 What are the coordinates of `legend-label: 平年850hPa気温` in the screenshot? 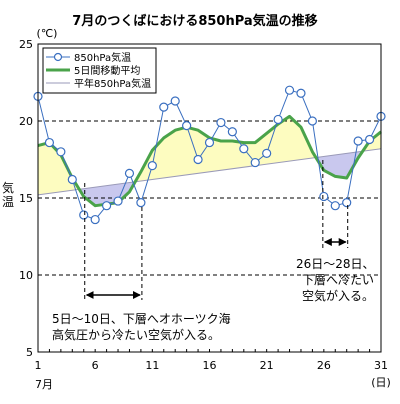 It's located at (112, 83).